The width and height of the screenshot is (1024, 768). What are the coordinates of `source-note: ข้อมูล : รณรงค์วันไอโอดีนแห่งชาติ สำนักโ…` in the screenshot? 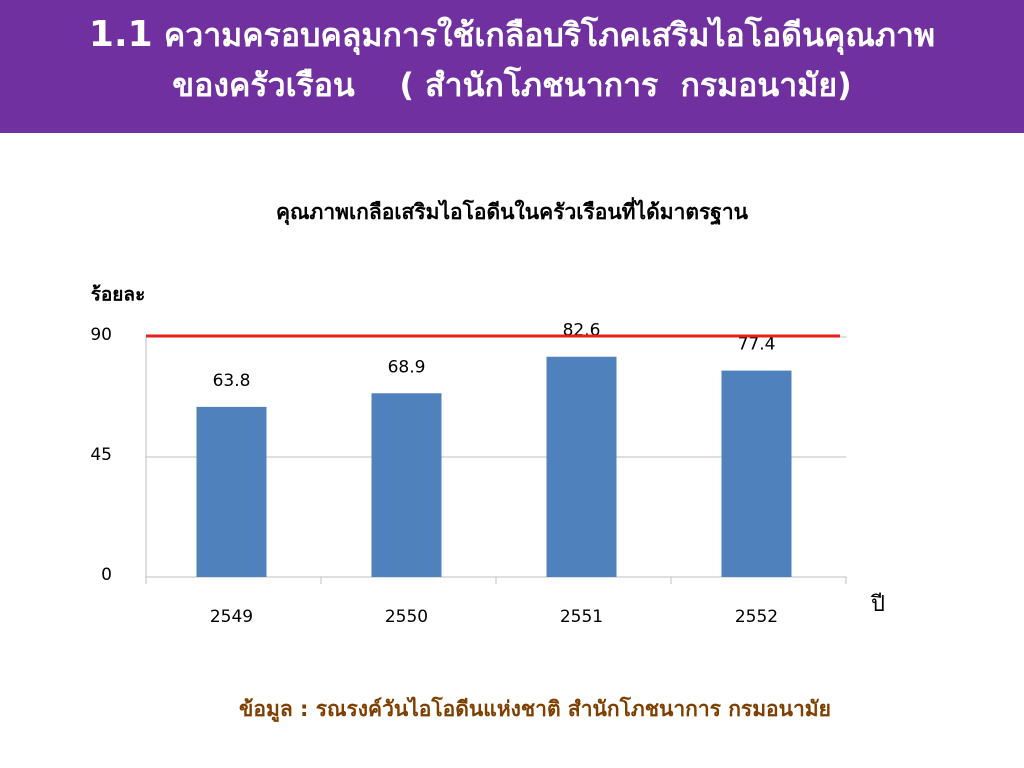 It's located at (535, 709).